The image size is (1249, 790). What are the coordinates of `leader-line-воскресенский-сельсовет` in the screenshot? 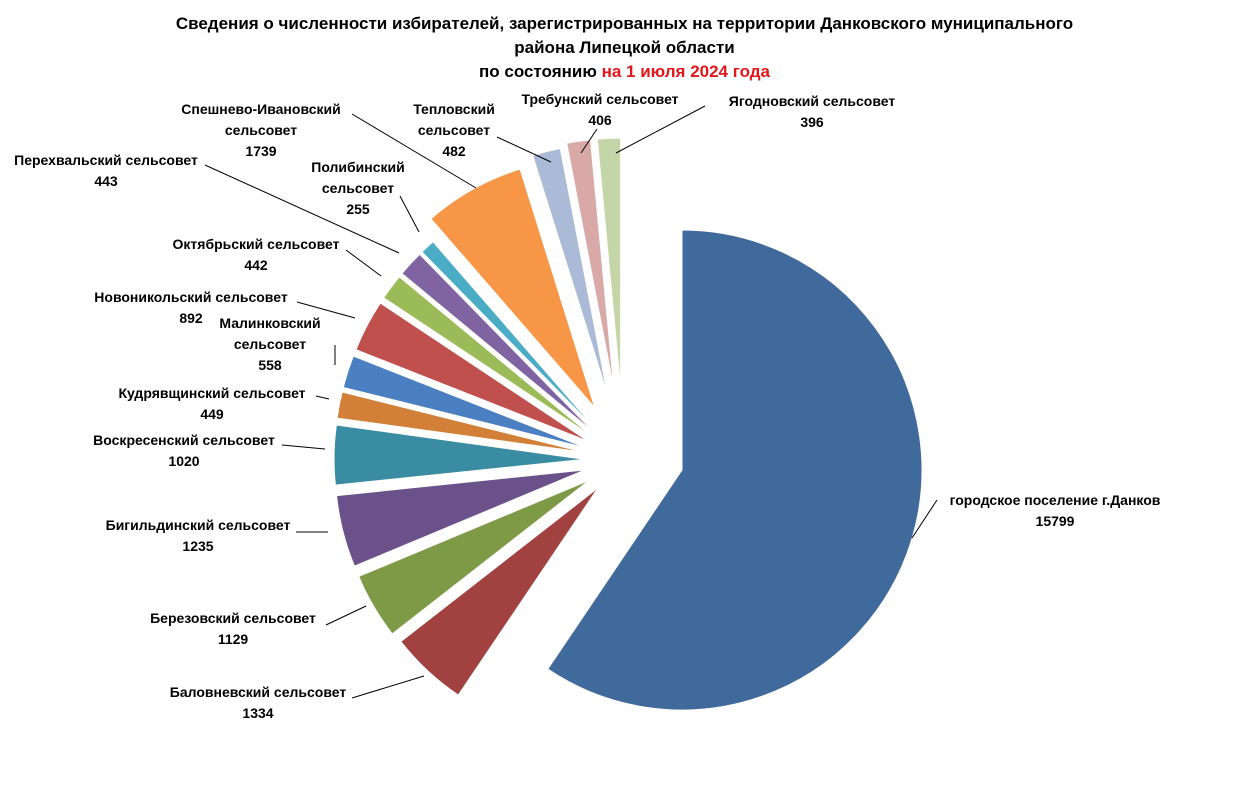 It's located at (303, 447).